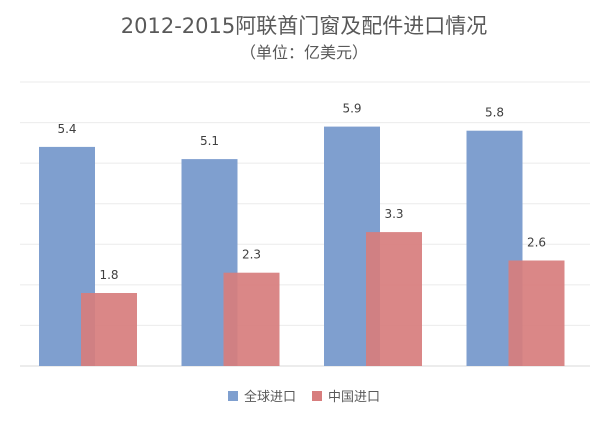 The image size is (608, 422). I want to click on chart-title: 2012-2015阿联酋门窗及配件进口情况, so click(304, 26).